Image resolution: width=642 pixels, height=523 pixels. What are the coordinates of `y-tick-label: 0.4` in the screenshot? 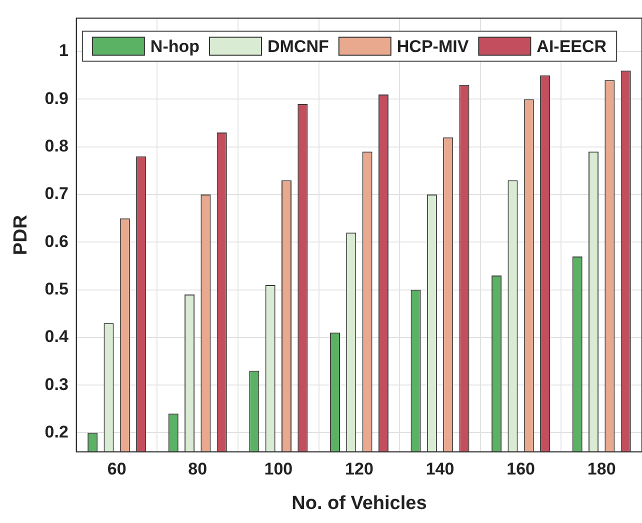 It's located at (56, 336).